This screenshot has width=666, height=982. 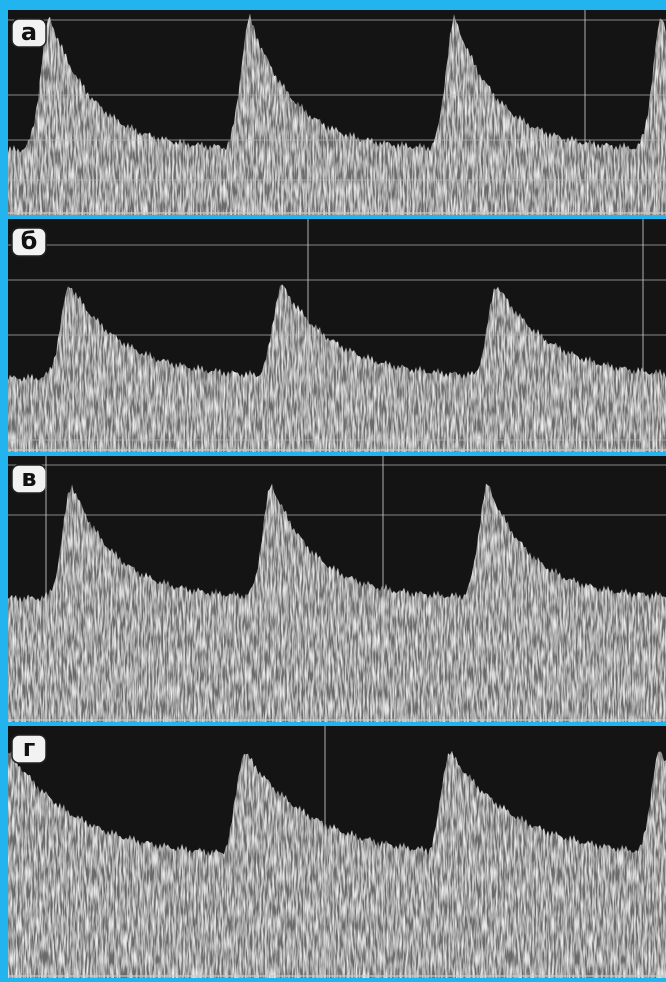 What do you see at coordinates (28, 478) in the screenshot?
I see `panel-label: в` at bounding box center [28, 478].